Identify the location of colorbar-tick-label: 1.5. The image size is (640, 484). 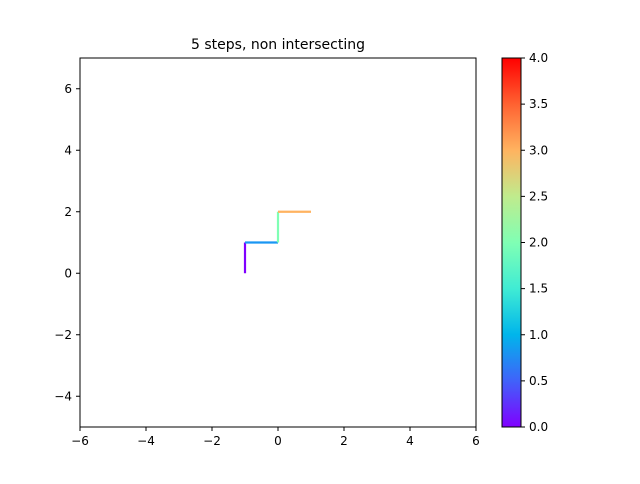
(538, 289).